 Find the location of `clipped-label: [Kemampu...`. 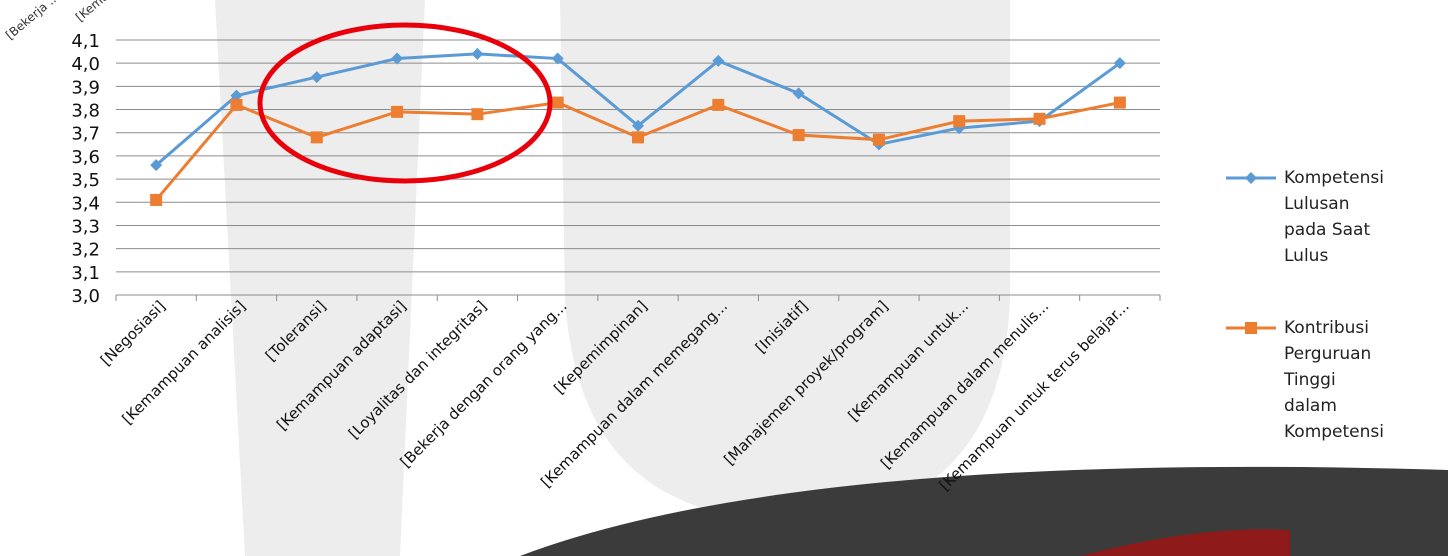

clipped-label: [Kemampu... is located at coordinates (107, 12).